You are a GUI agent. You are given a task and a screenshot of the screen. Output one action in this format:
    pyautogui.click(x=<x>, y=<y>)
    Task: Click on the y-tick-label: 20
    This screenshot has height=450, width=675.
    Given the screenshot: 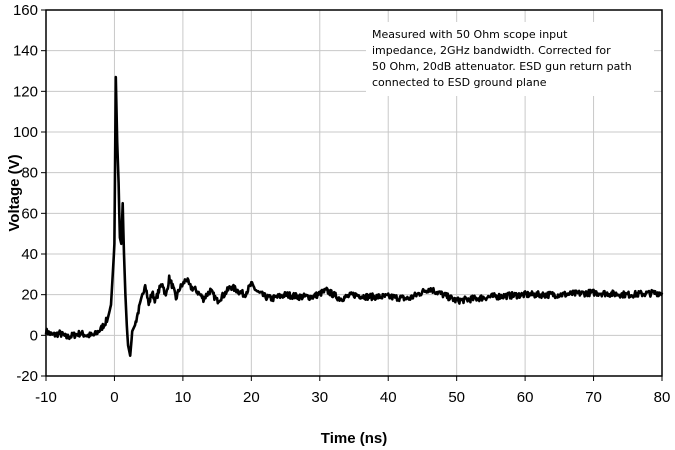 What is the action you would take?
    pyautogui.click(x=29, y=295)
    